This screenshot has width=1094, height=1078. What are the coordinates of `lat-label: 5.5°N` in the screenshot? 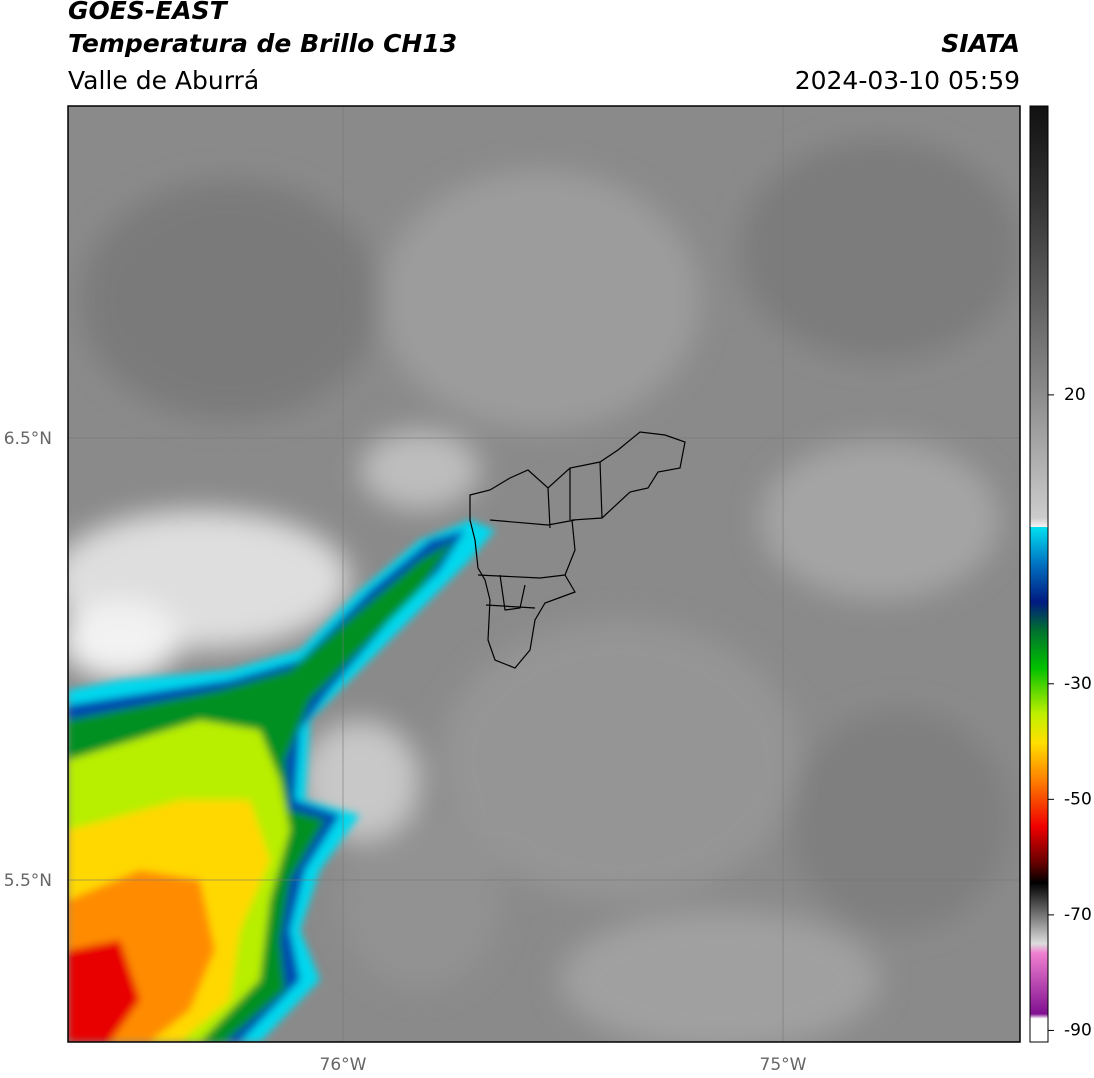 It's located at (28, 881).